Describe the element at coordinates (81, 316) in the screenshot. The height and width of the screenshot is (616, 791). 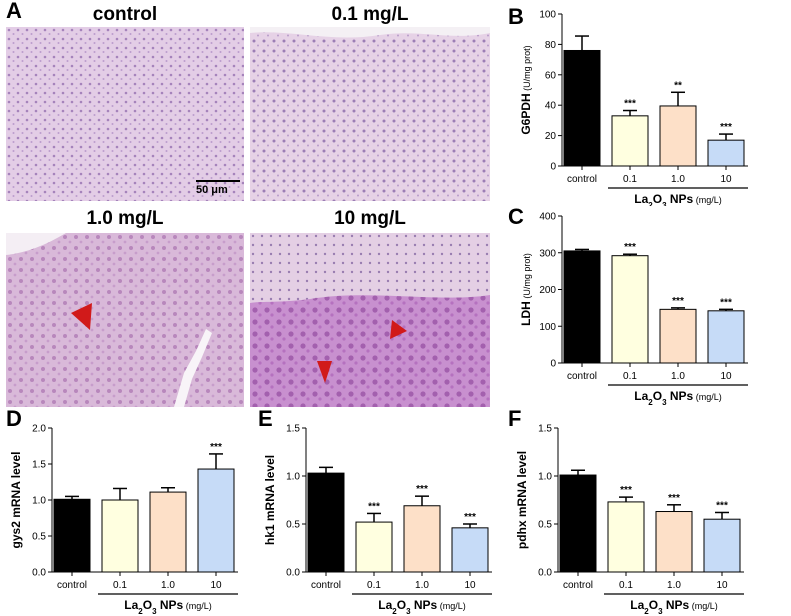
I see `arrowhead-icon` at that location.